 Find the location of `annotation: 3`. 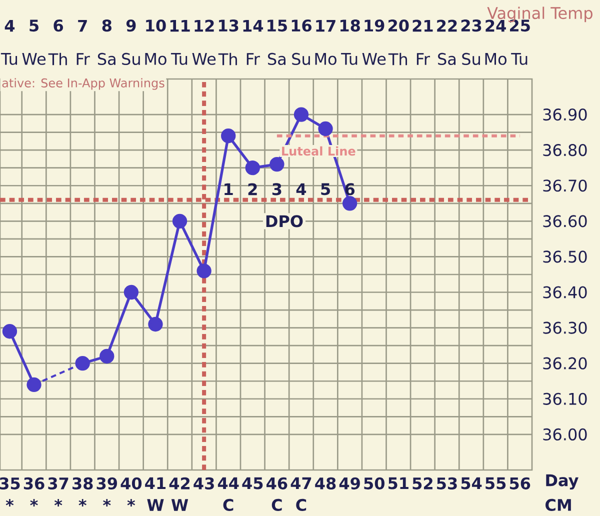

annotation: 3 is located at coordinates (277, 189).